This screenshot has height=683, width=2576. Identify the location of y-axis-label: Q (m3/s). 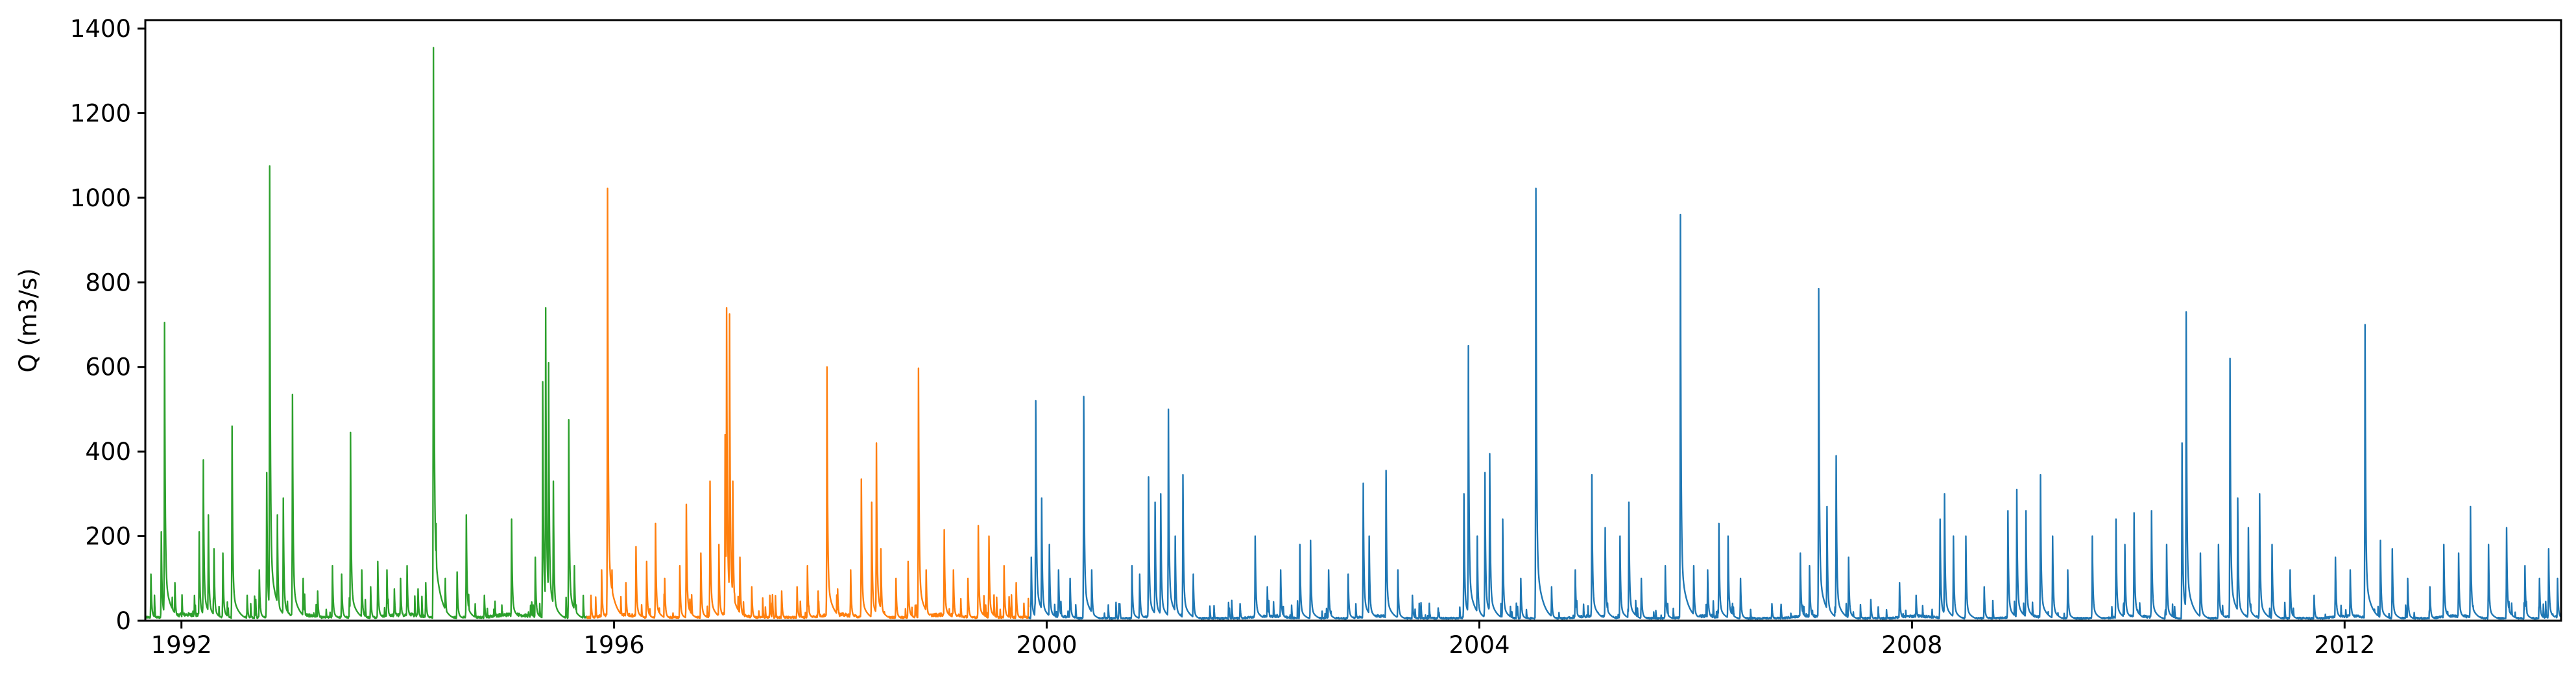
(28, 320).